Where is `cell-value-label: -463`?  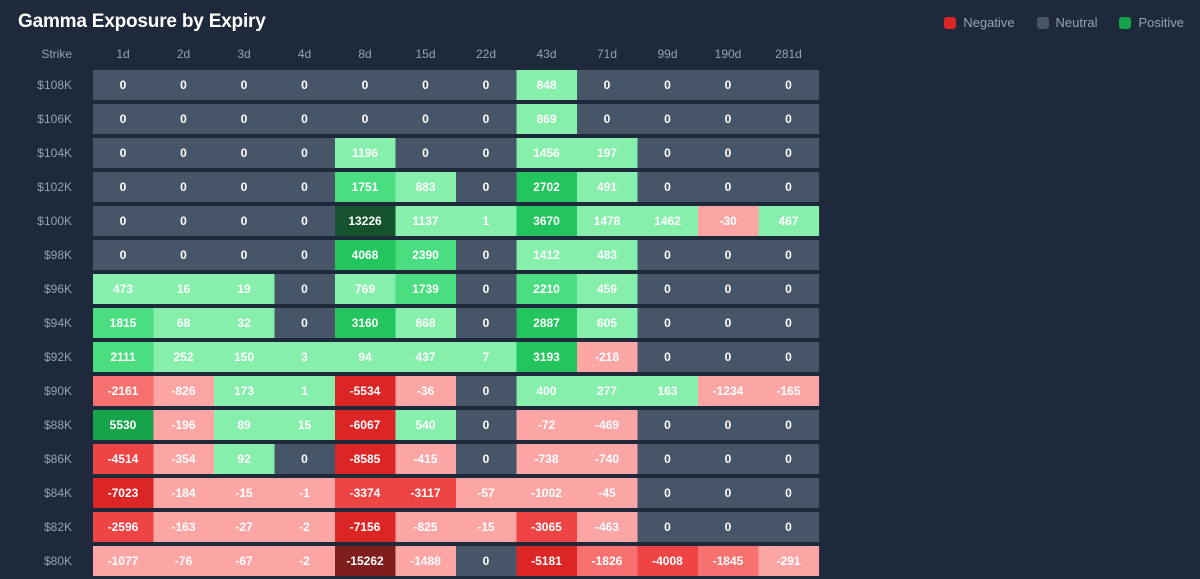
cell-value-label: -463 is located at coordinates (607, 527).